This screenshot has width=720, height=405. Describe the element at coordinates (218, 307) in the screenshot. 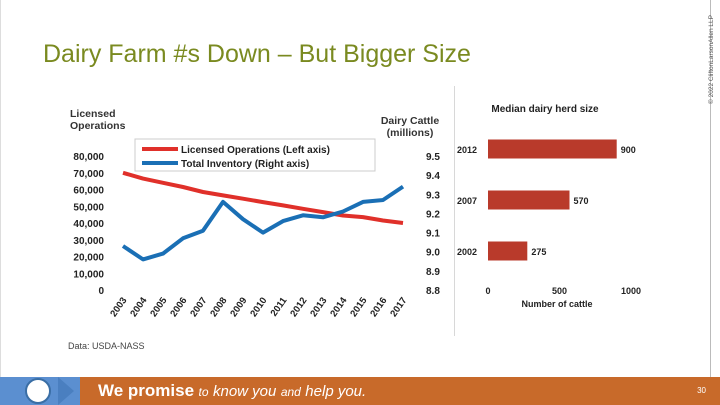

I see `x-axis-tick: 2008` at that location.